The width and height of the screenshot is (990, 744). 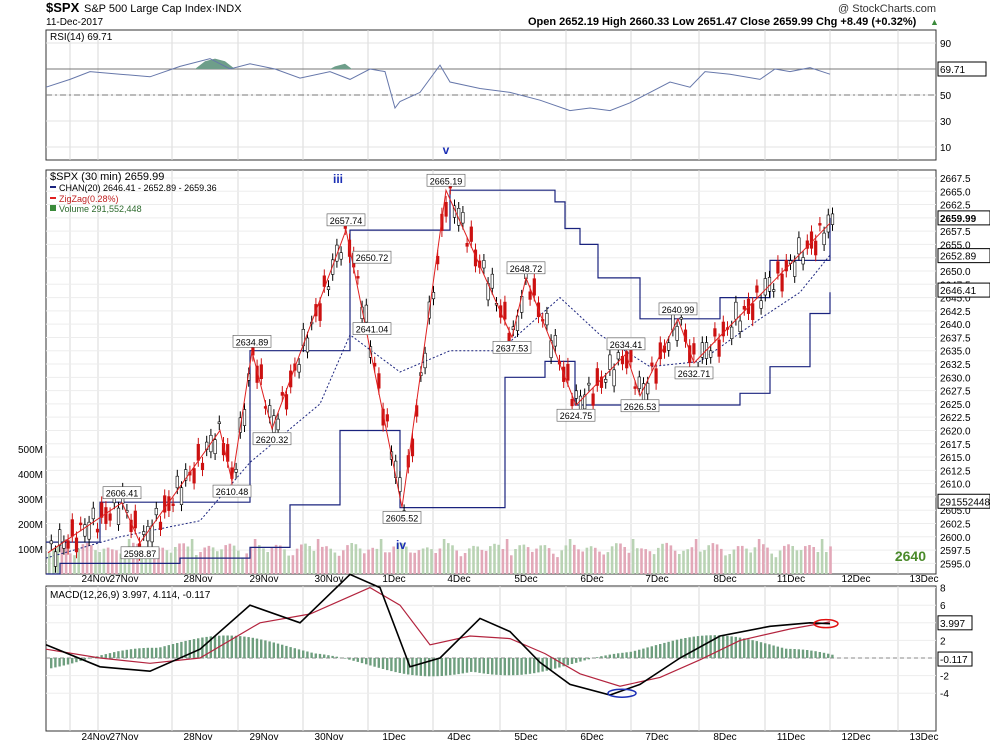 I want to click on rsi-label: RSI(14) 69.71, so click(x=81, y=37).